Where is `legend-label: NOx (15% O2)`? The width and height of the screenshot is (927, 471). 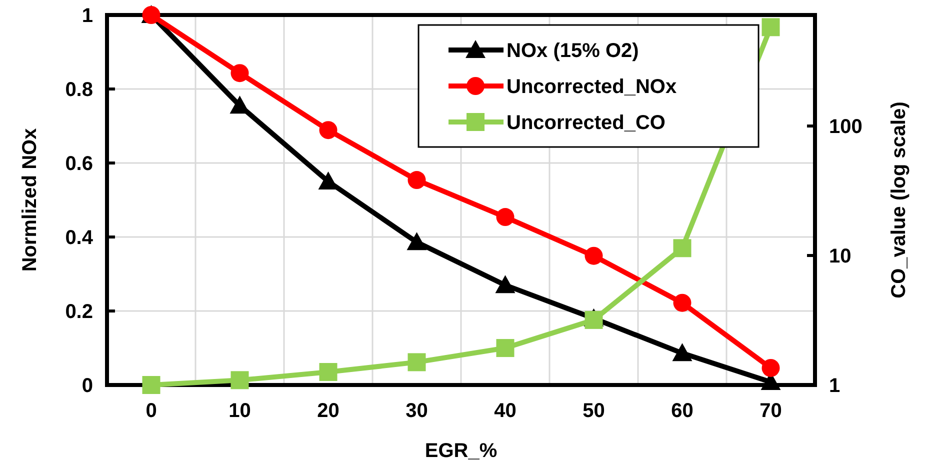 legend-label: NOx (15% O2) is located at coordinates (572, 51).